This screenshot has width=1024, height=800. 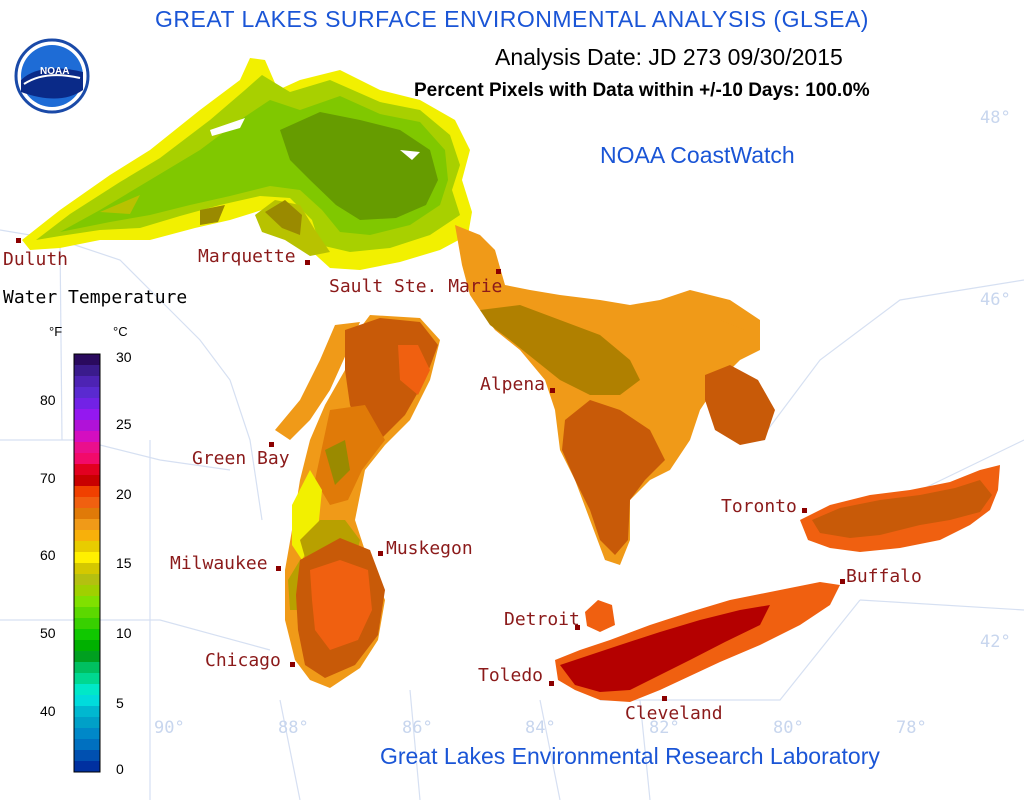 What do you see at coordinates (357, 501) in the screenshot?
I see `lake-michigan` at bounding box center [357, 501].